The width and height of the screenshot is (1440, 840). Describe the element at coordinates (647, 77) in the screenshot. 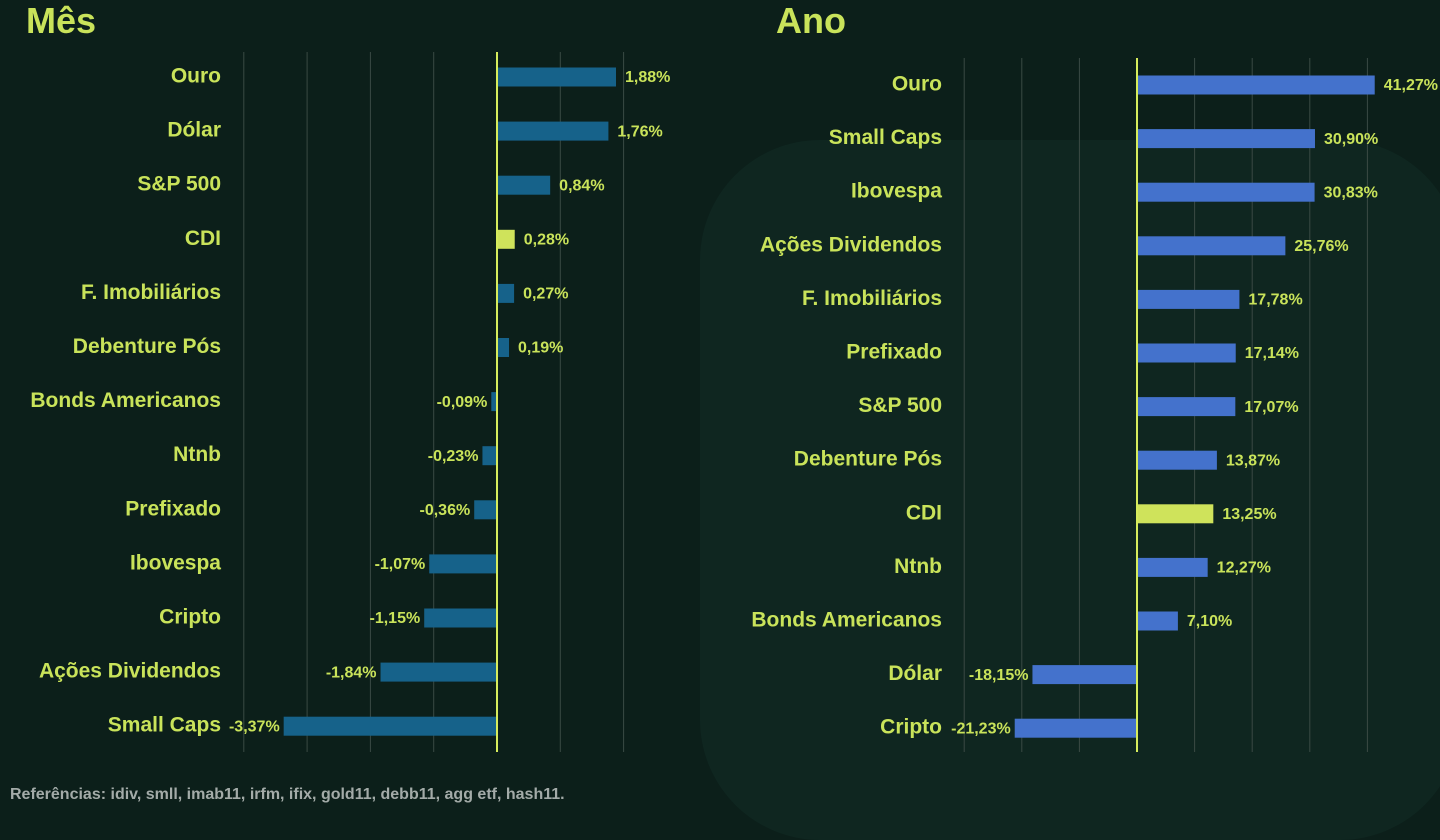

I see `month-value-label: 1,88%` at that location.